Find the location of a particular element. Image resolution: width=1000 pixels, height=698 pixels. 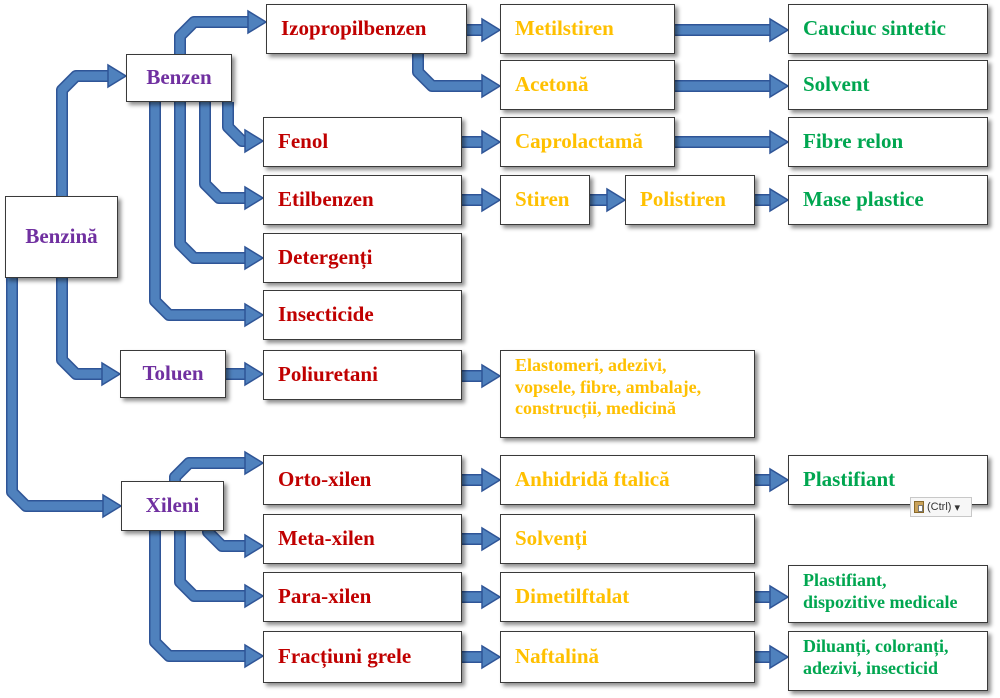

node-fibre-relon: Fibre relon is located at coordinates (888, 142).